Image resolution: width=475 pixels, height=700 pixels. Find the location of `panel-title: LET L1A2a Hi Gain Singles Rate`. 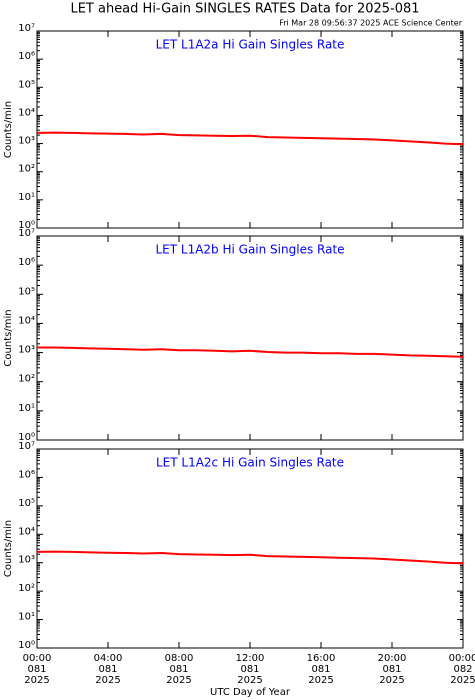

panel-title: LET L1A2a Hi Gain Singles Rate is located at coordinates (250, 45).